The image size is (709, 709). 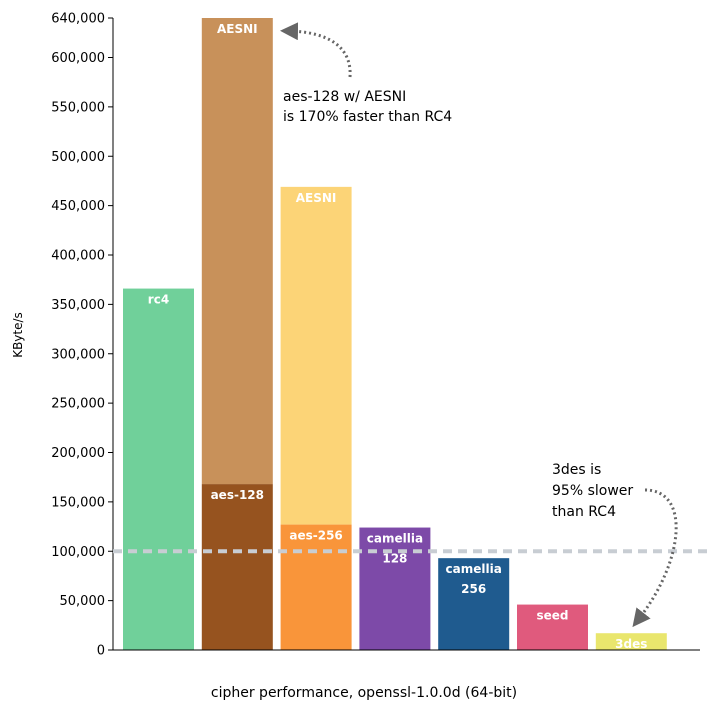 What do you see at coordinates (78, 502) in the screenshot?
I see `y-tick-label: 150,000` at bounding box center [78, 502].